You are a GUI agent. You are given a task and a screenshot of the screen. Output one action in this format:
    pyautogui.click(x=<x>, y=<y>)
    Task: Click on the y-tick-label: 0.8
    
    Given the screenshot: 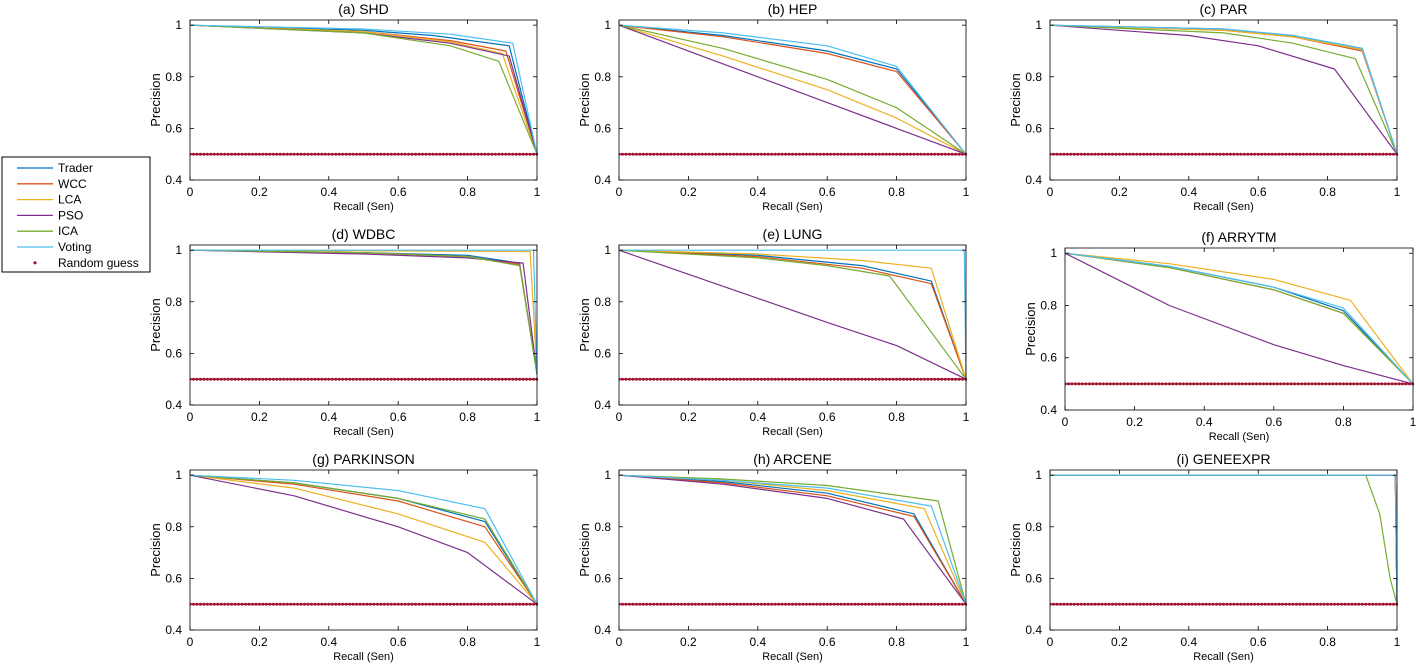 What is the action you would take?
    pyautogui.click(x=602, y=302)
    